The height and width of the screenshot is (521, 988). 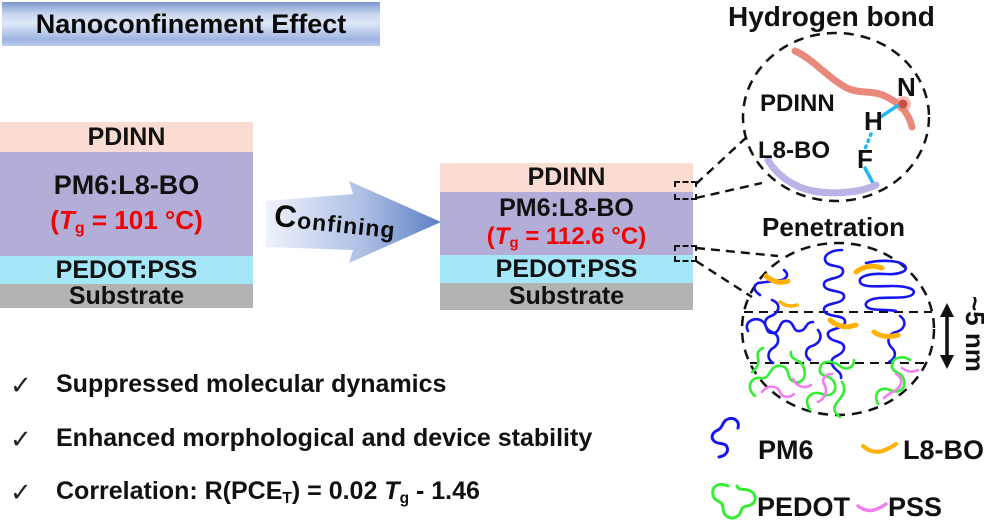 What do you see at coordinates (831, 16) in the screenshot?
I see `hydrogen-bond-title: Hydrogen bond` at bounding box center [831, 16].